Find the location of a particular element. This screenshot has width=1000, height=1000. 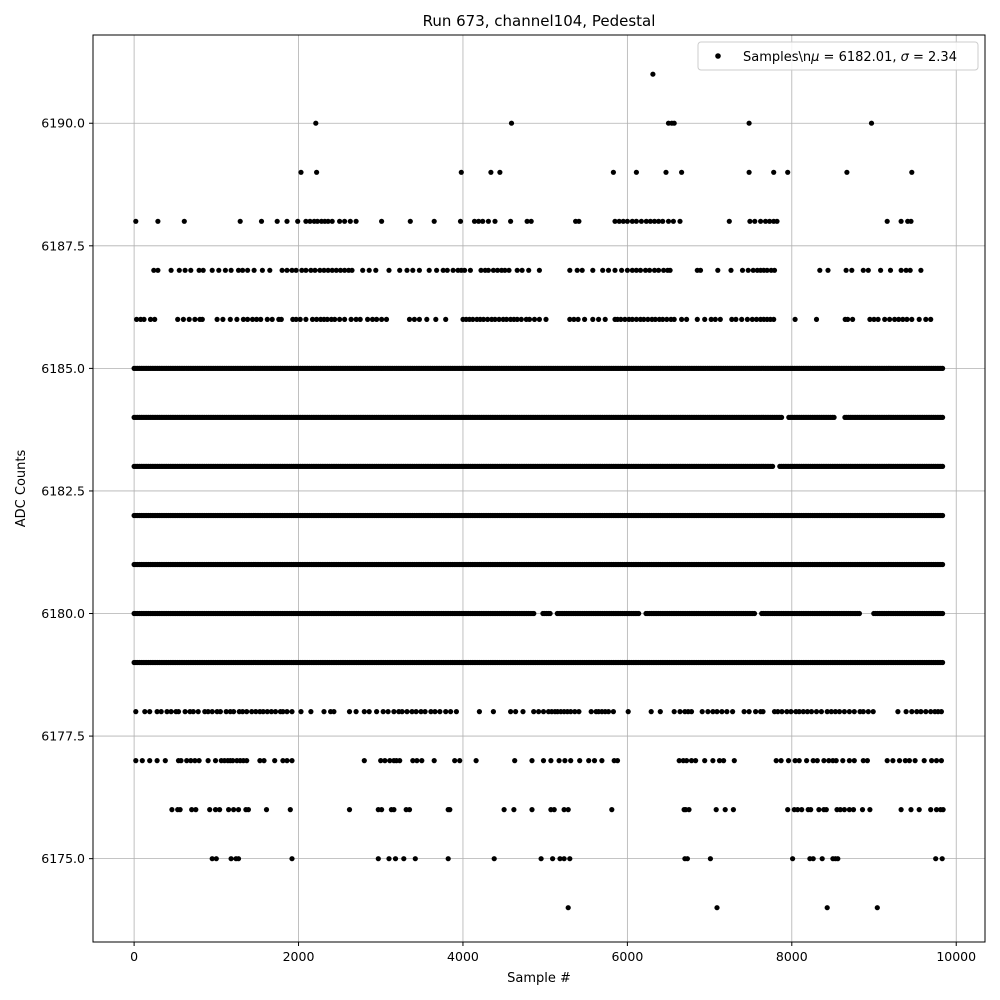

x-tick-label: 0 is located at coordinates (134, 956).